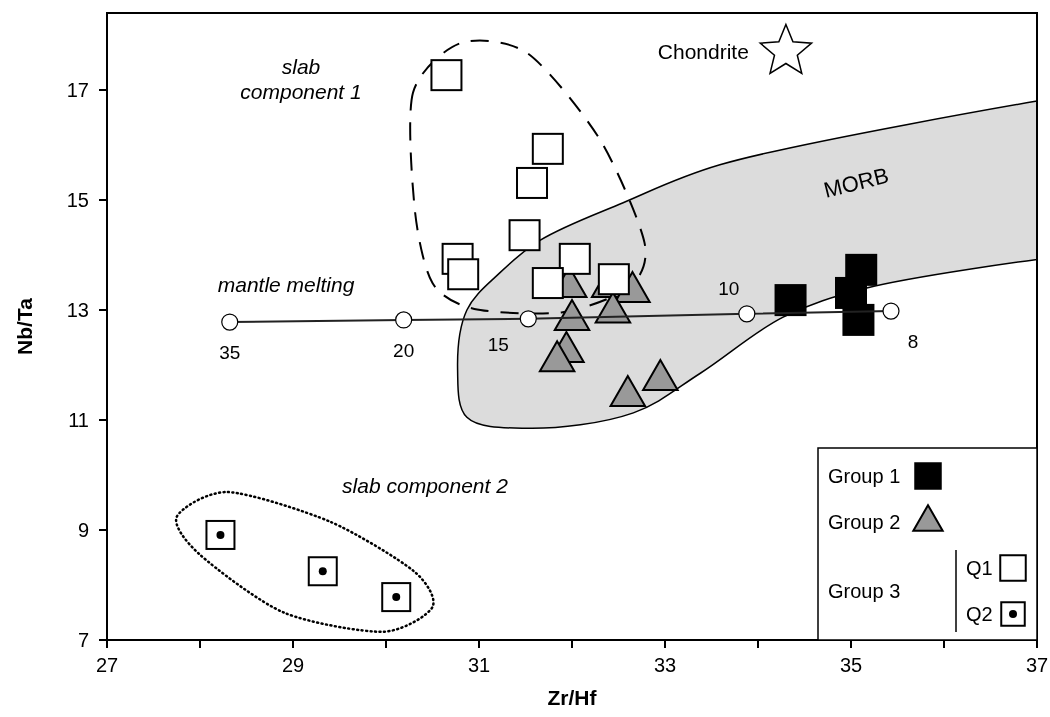 The image size is (1050, 717). What do you see at coordinates (107, 665) in the screenshot?
I see `x-tick-label: 27` at bounding box center [107, 665].